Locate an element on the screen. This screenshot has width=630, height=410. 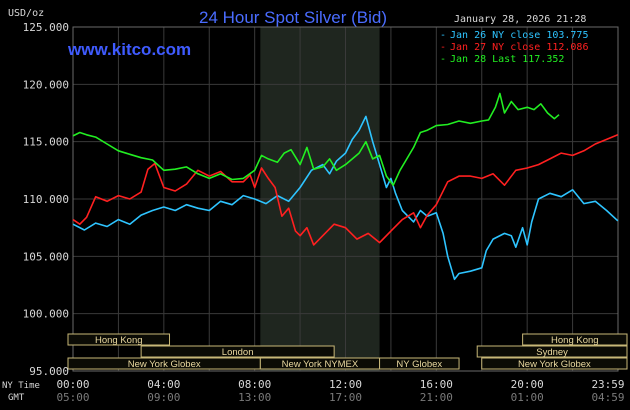
y-tick-label-2: 115.000 is located at coordinates (46, 142).